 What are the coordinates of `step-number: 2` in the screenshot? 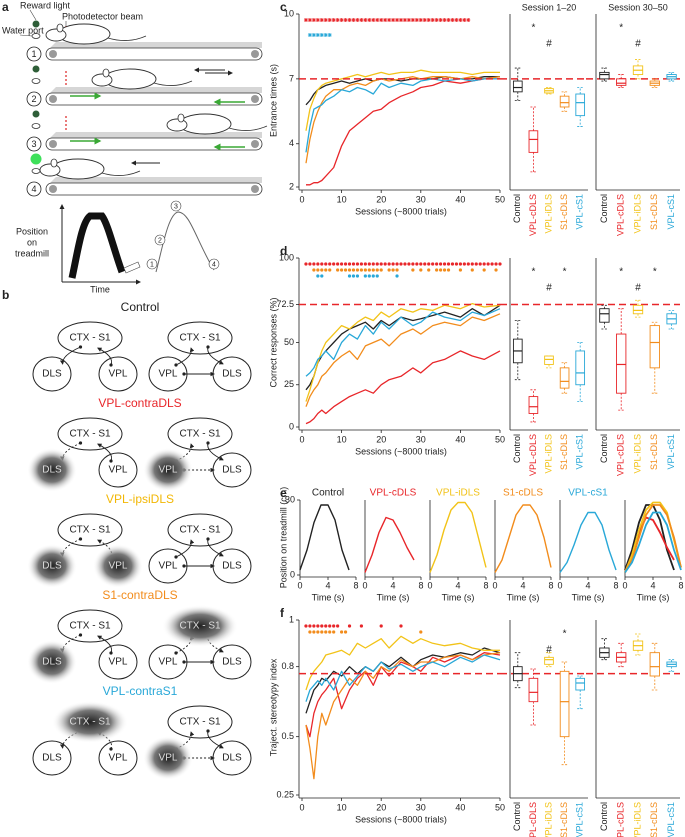 It's located at (33, 99).